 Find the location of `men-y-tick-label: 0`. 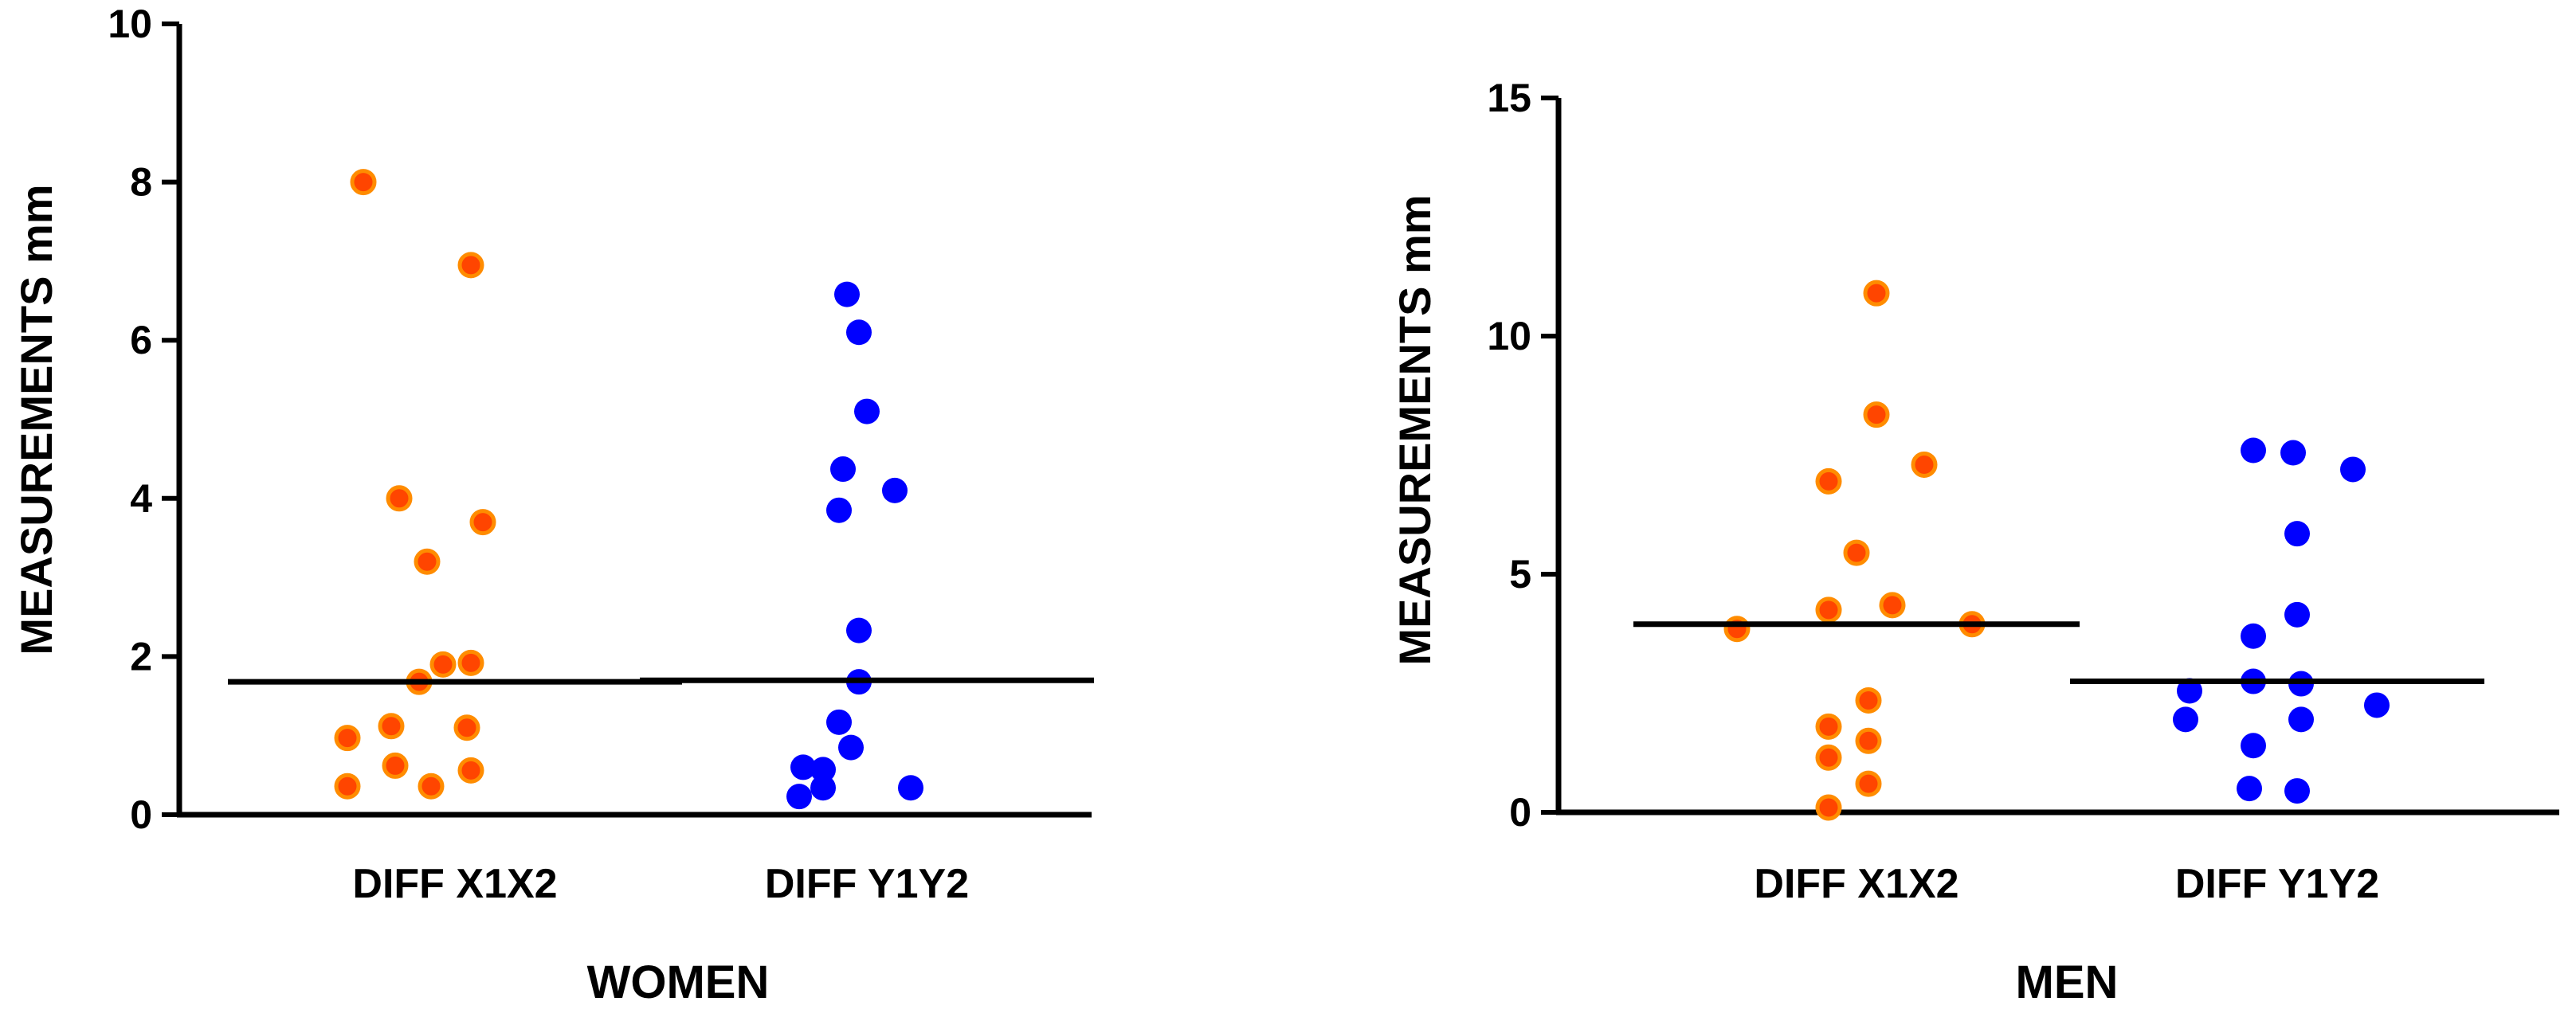

men-y-tick-label: 0 is located at coordinates (1520, 812).